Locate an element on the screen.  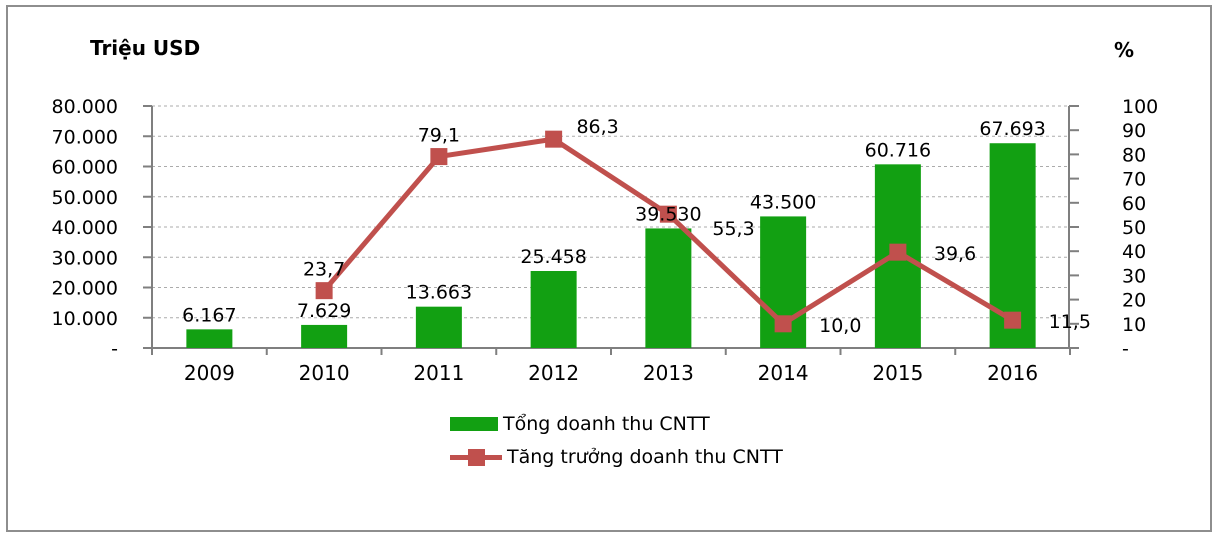
right-axis-tick-label: 90 is located at coordinates (1134, 131).